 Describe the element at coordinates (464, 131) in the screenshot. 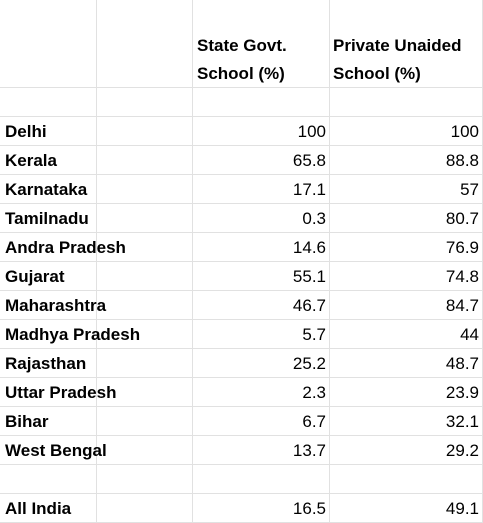

I see `private-value-cell: 100` at that location.